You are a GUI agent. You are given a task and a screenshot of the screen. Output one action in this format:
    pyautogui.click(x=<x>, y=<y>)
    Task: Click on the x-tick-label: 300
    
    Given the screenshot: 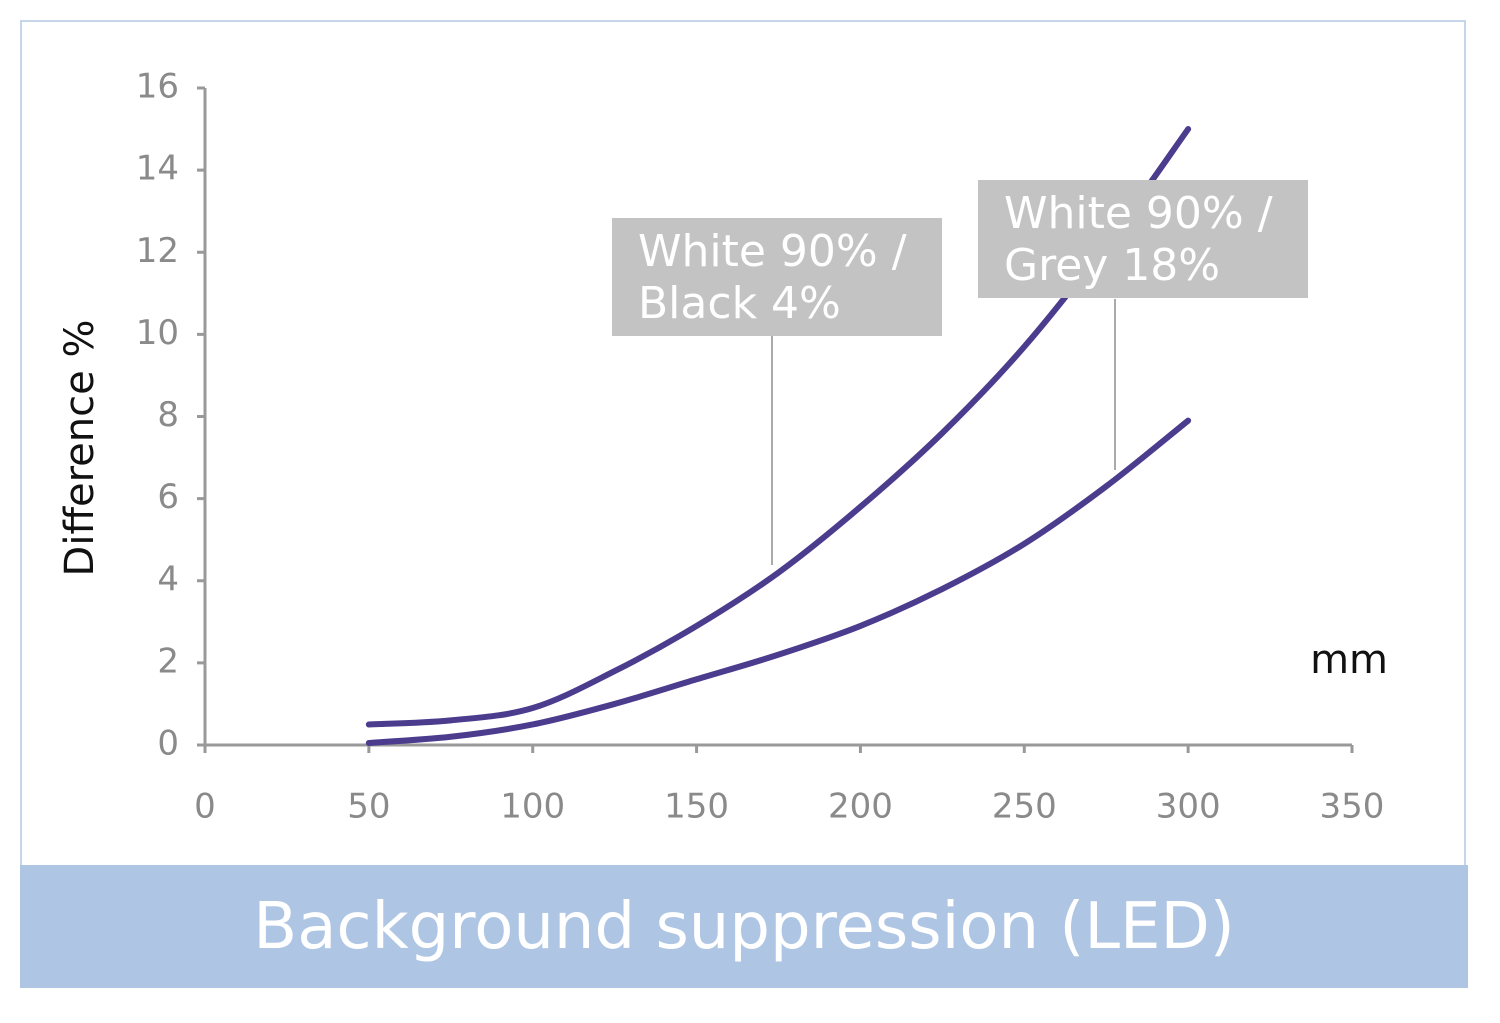 What is the action you would take?
    pyautogui.click(x=1188, y=807)
    